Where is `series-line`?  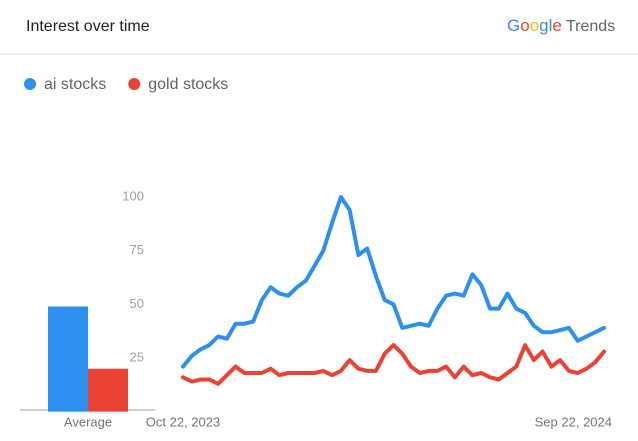 series-line is located at coordinates (393, 364).